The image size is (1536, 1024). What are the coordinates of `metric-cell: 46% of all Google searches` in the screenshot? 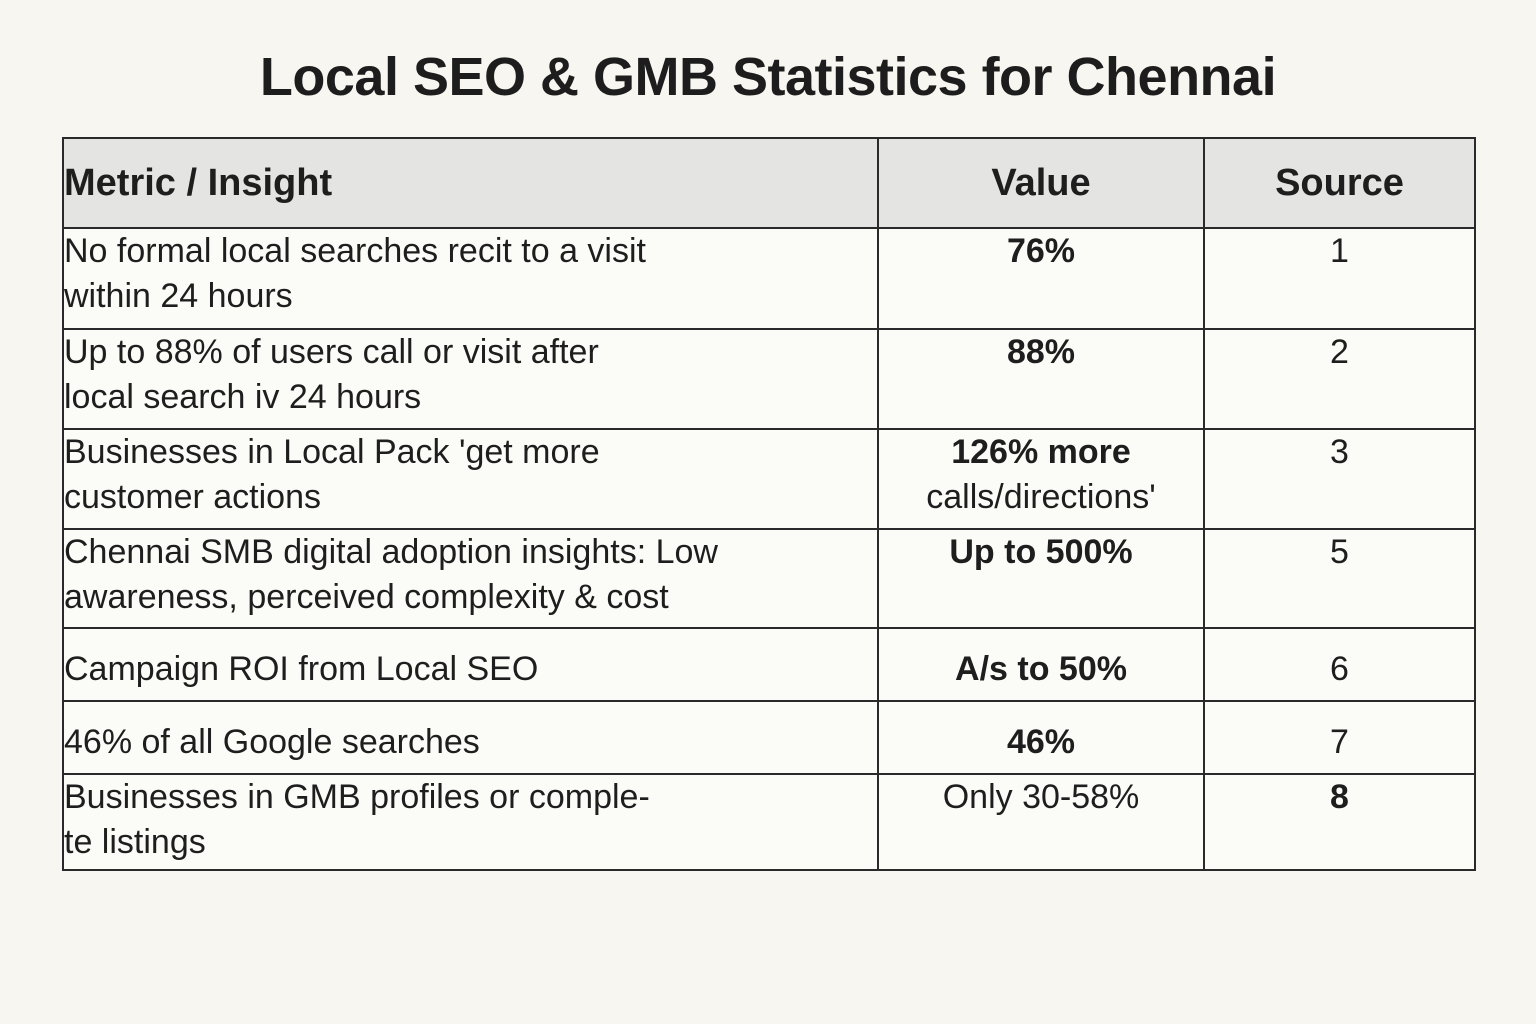 It's located at (470, 737).